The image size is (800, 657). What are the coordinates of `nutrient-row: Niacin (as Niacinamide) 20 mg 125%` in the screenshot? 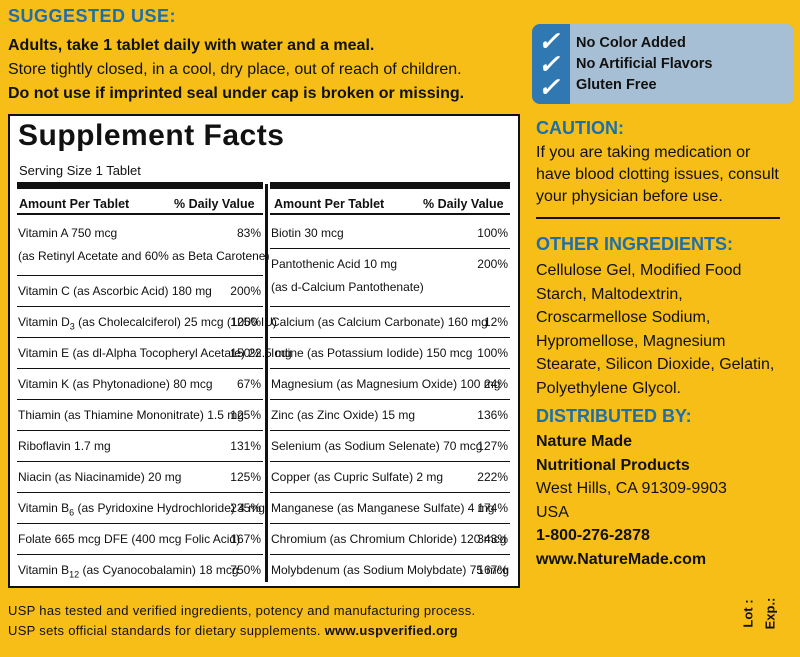 It's located at (140, 476).